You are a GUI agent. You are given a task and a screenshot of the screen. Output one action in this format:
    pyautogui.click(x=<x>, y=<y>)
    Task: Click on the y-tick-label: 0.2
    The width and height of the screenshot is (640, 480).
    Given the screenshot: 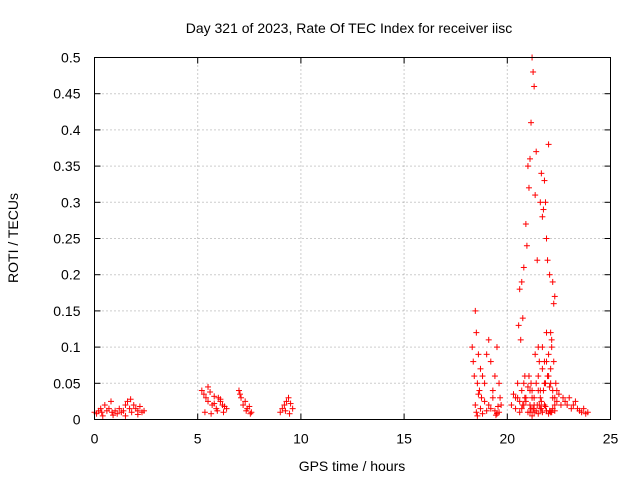 What is the action you would take?
    pyautogui.click(x=71, y=275)
    